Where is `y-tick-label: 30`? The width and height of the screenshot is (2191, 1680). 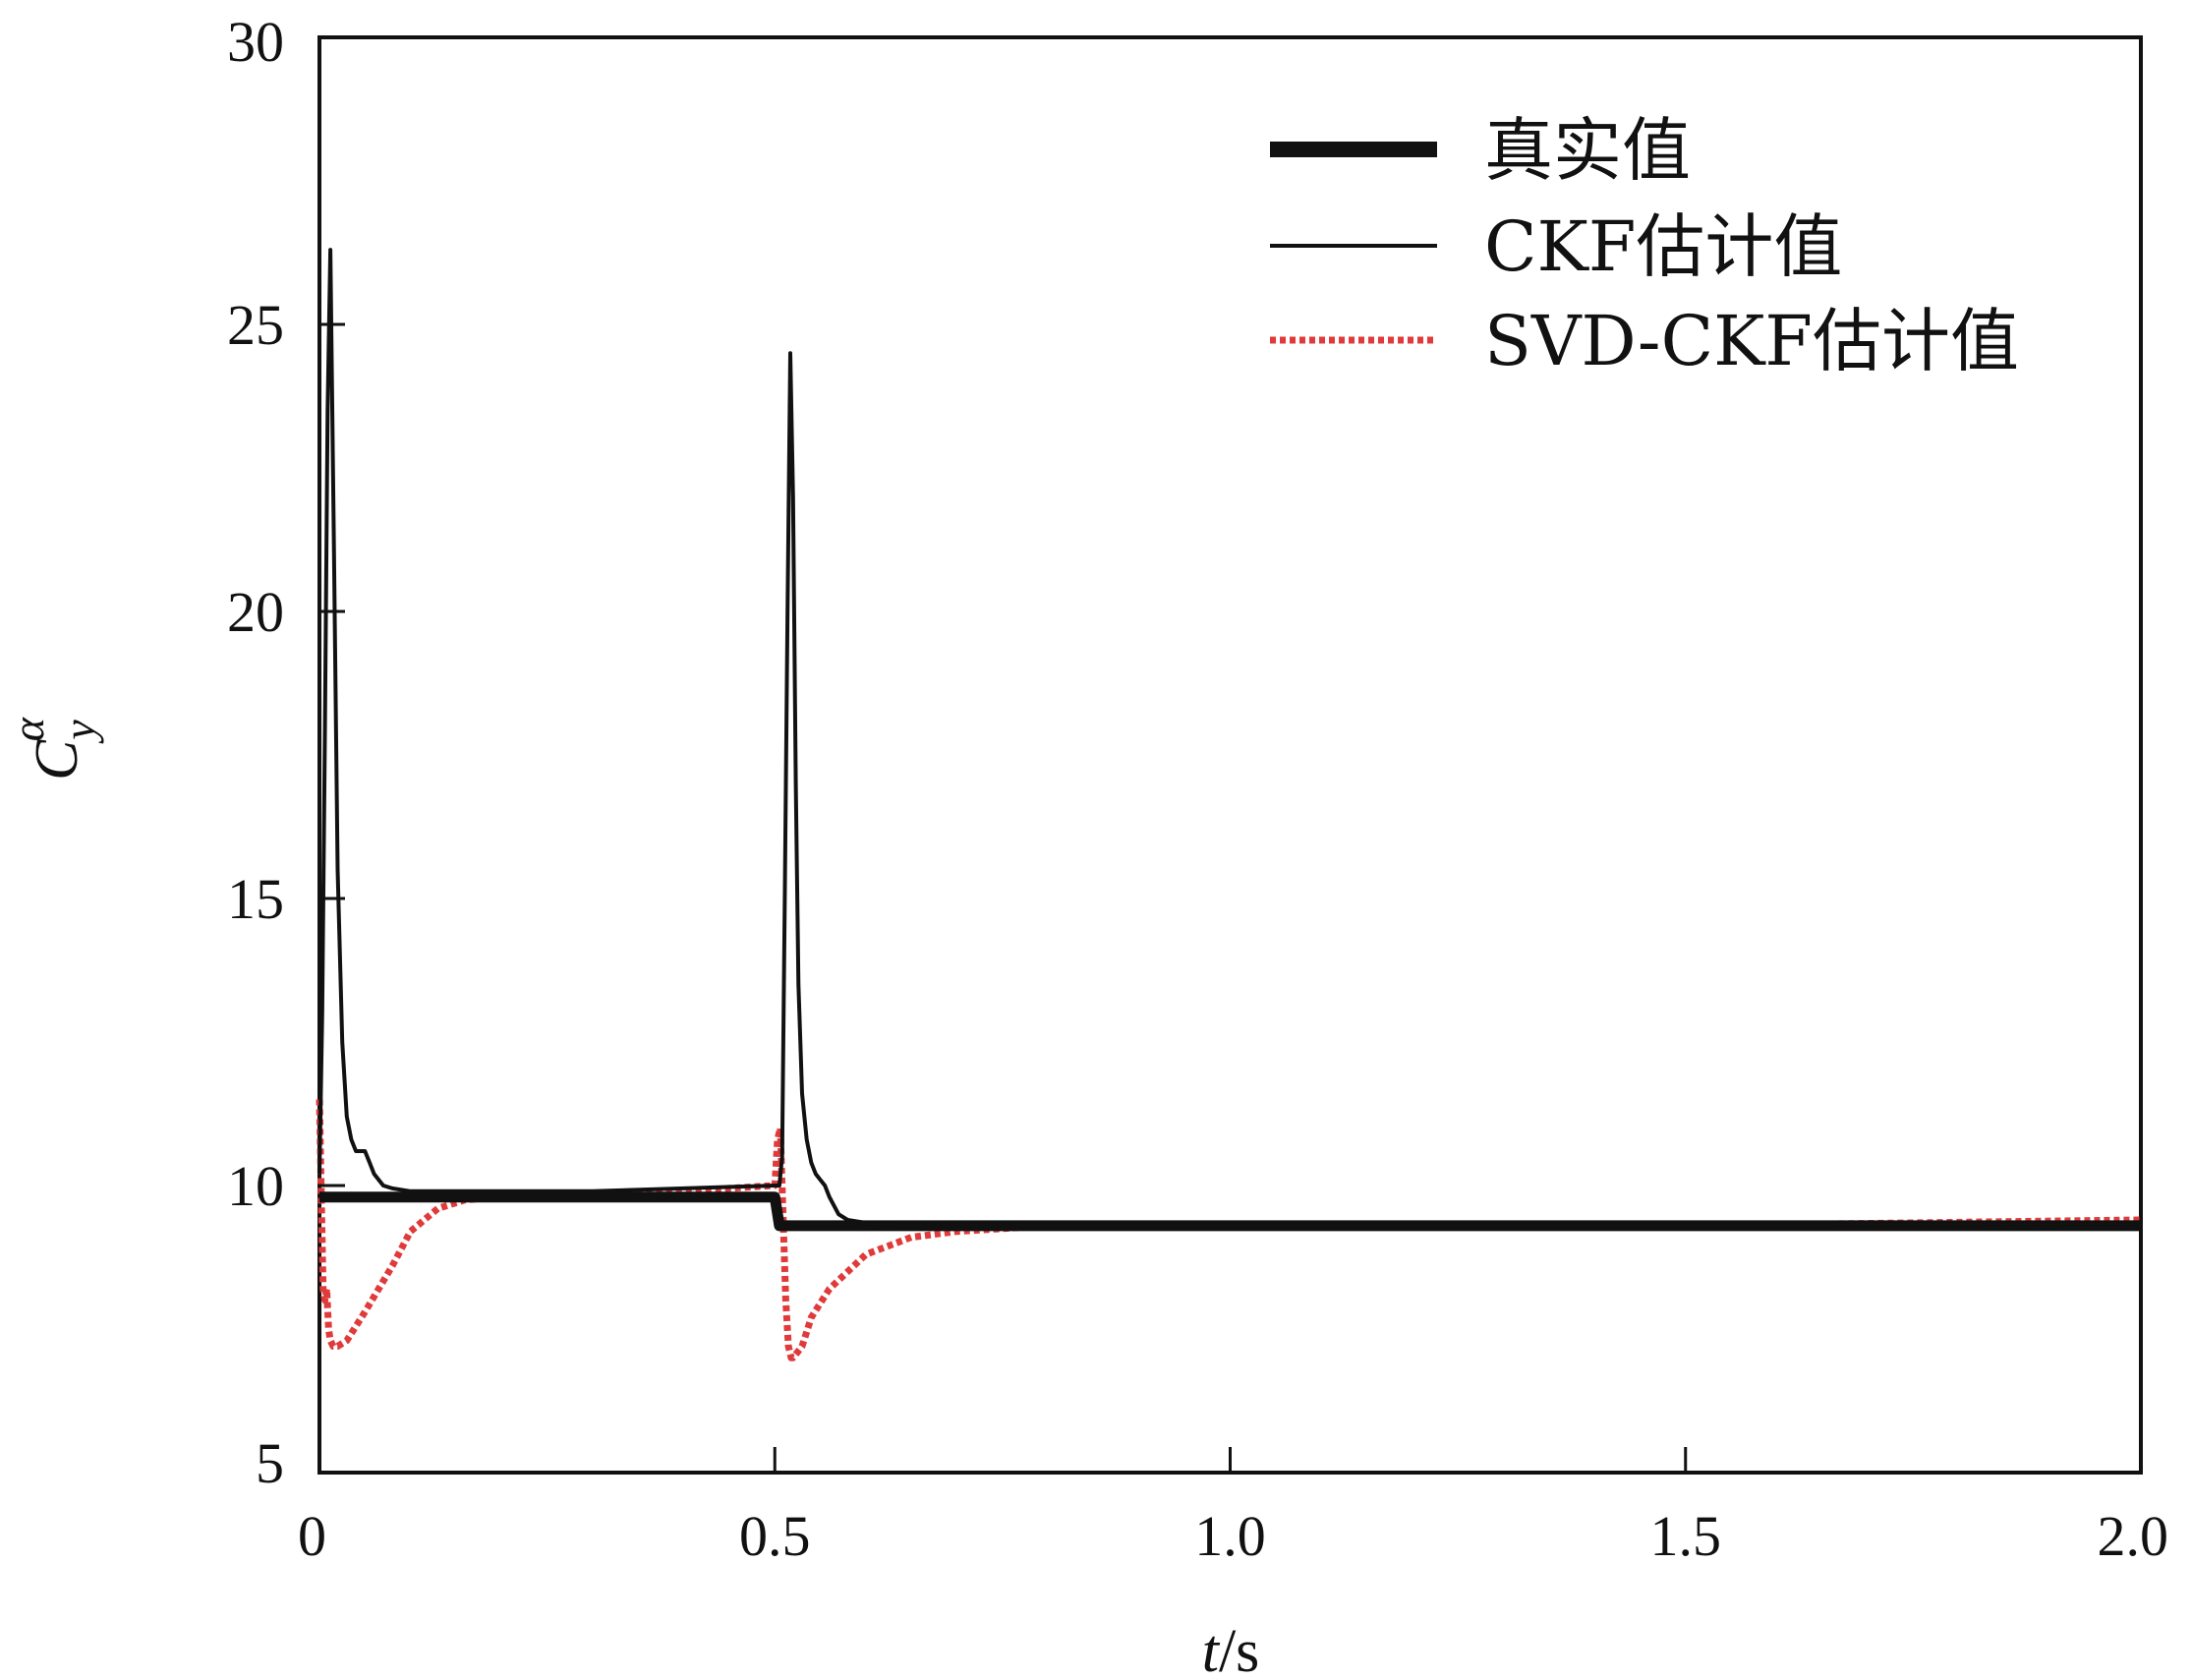 y-tick-label: 30 is located at coordinates (255, 42).